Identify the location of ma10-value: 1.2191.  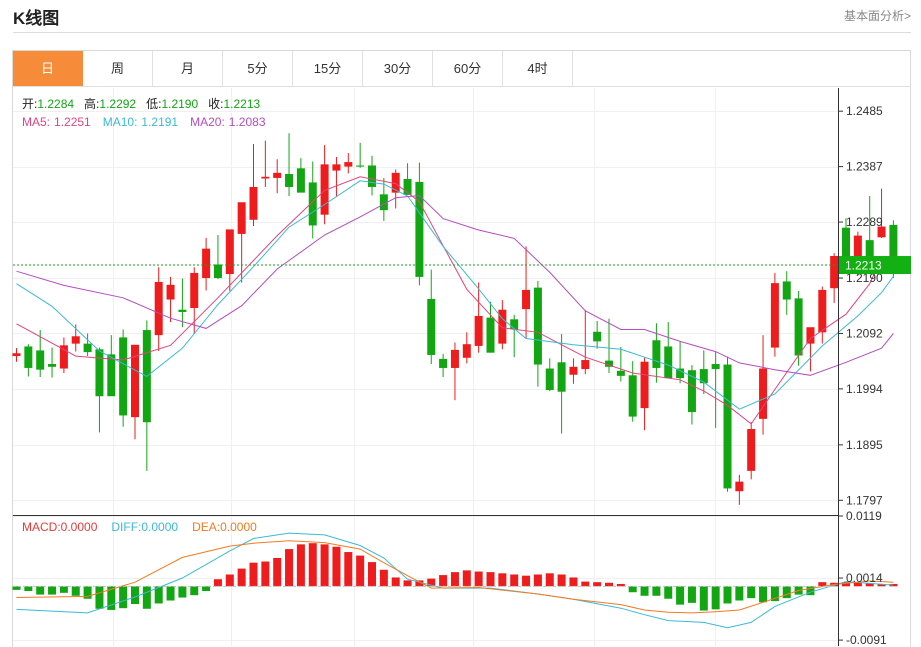
(159, 122).